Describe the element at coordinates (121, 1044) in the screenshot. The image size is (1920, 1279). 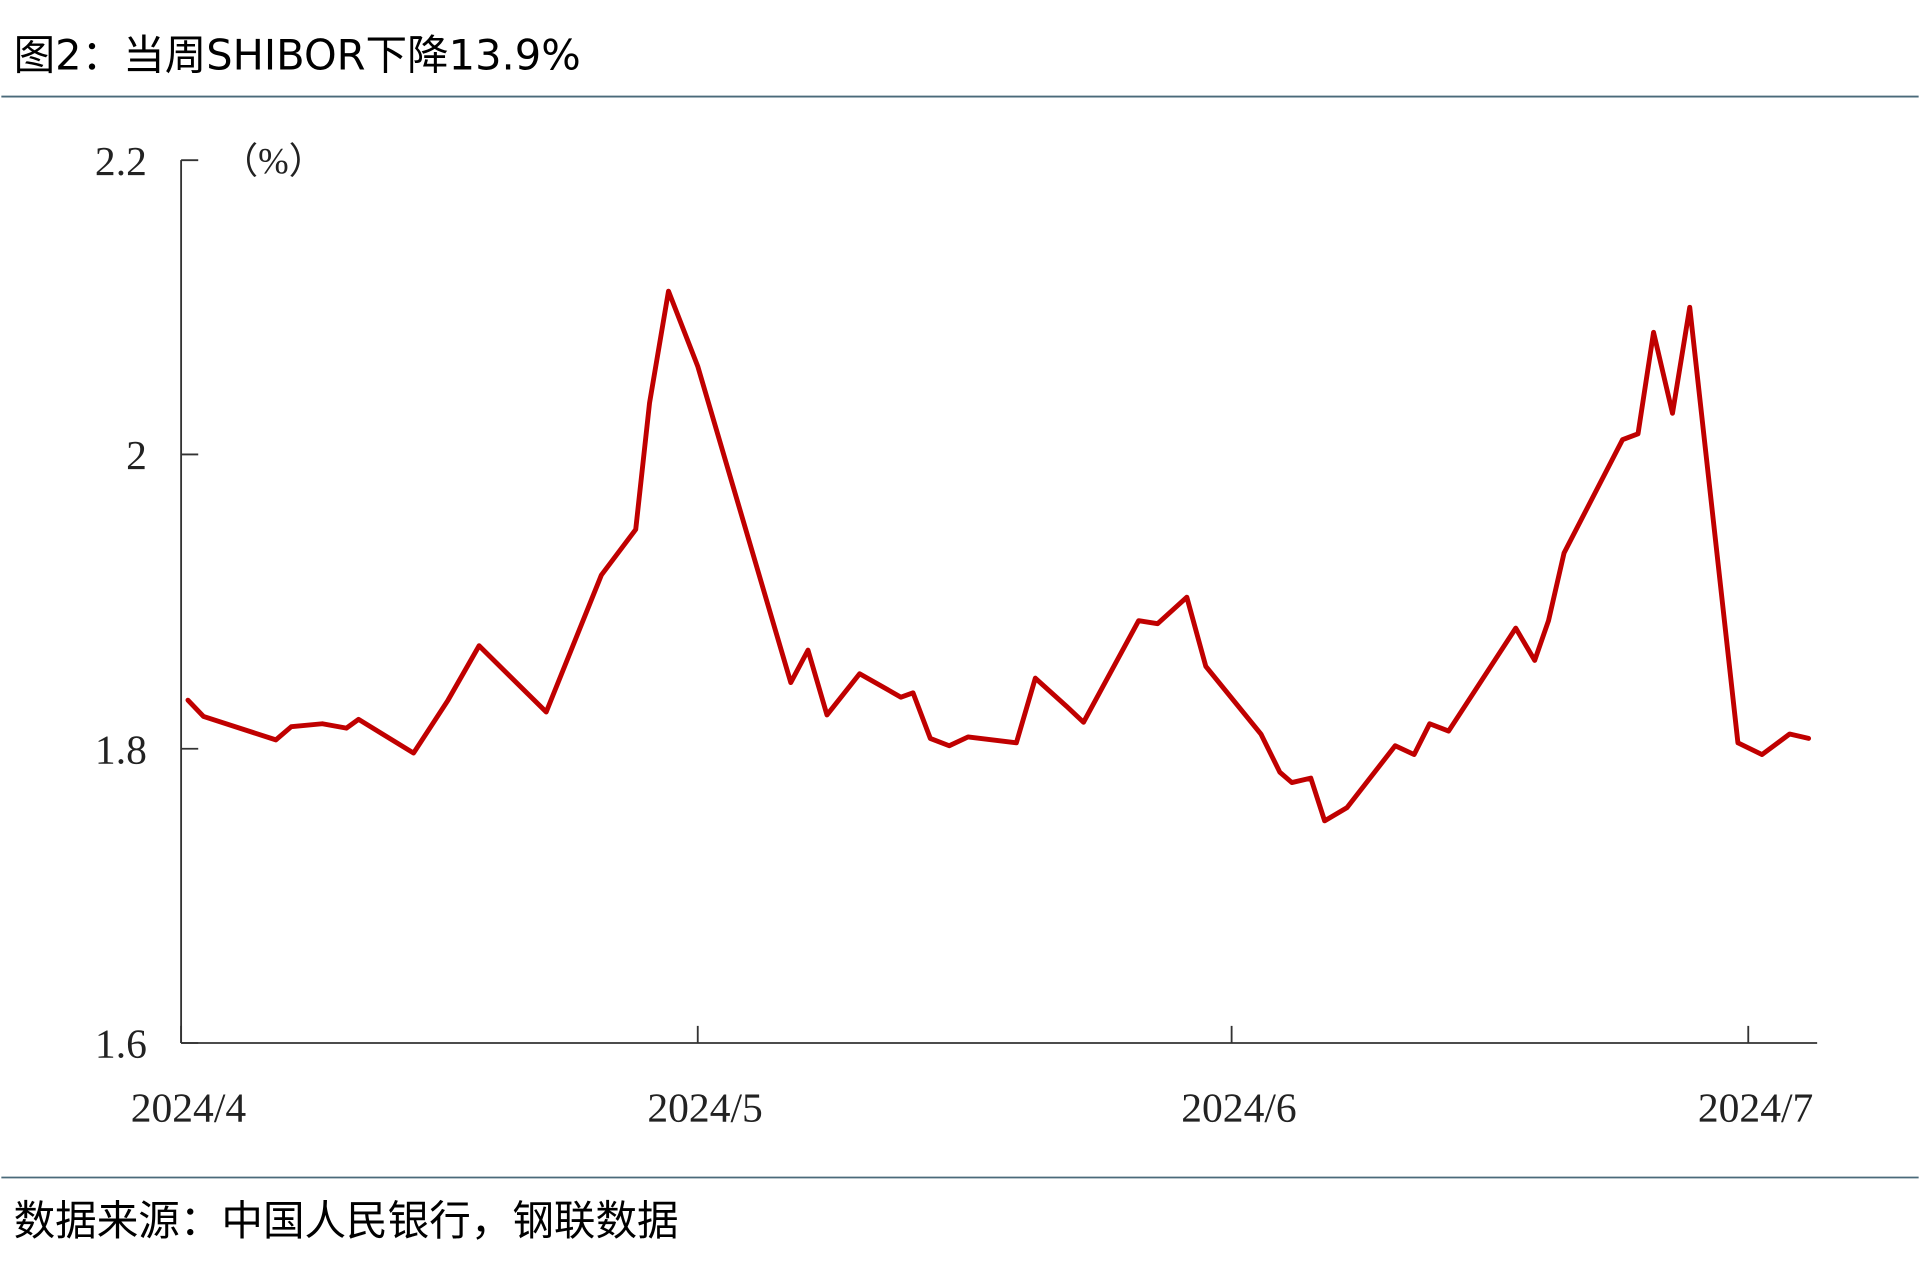
I see `y-tick-label: 1.6` at that location.